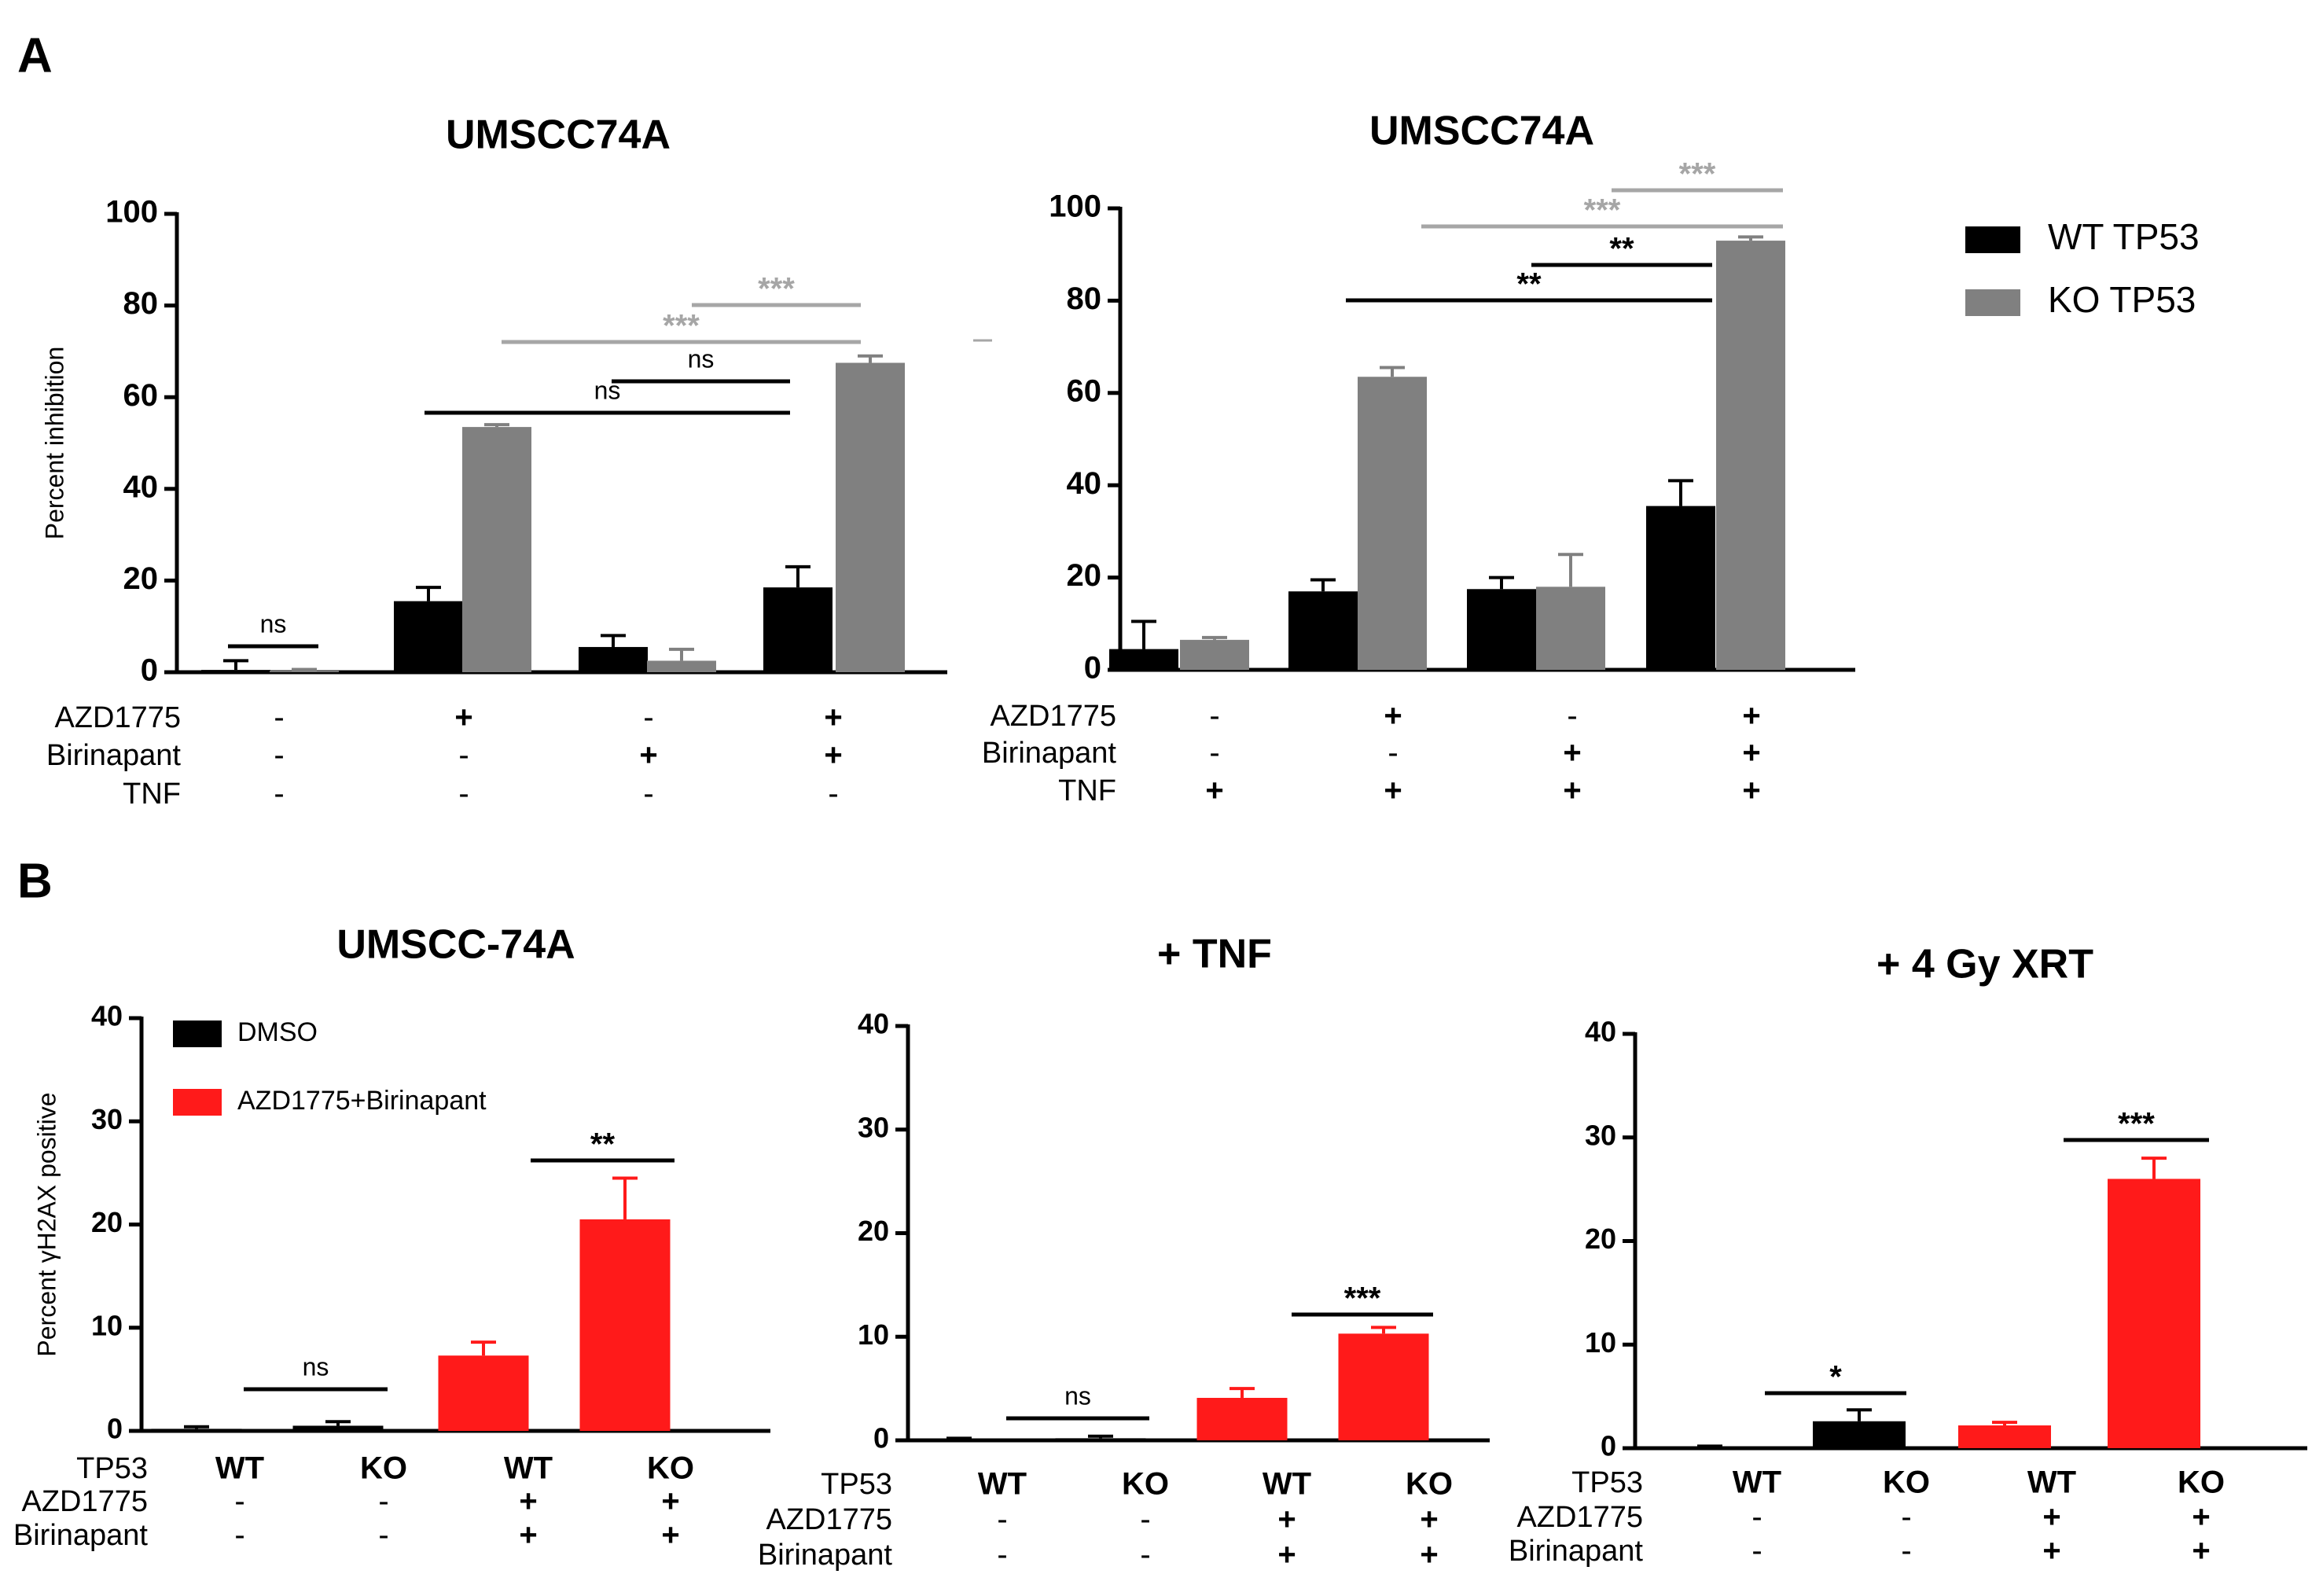 The image size is (2323, 1596). Describe the element at coordinates (1084, 298) in the screenshot. I see `y-tick-label-a2: 80` at that location.